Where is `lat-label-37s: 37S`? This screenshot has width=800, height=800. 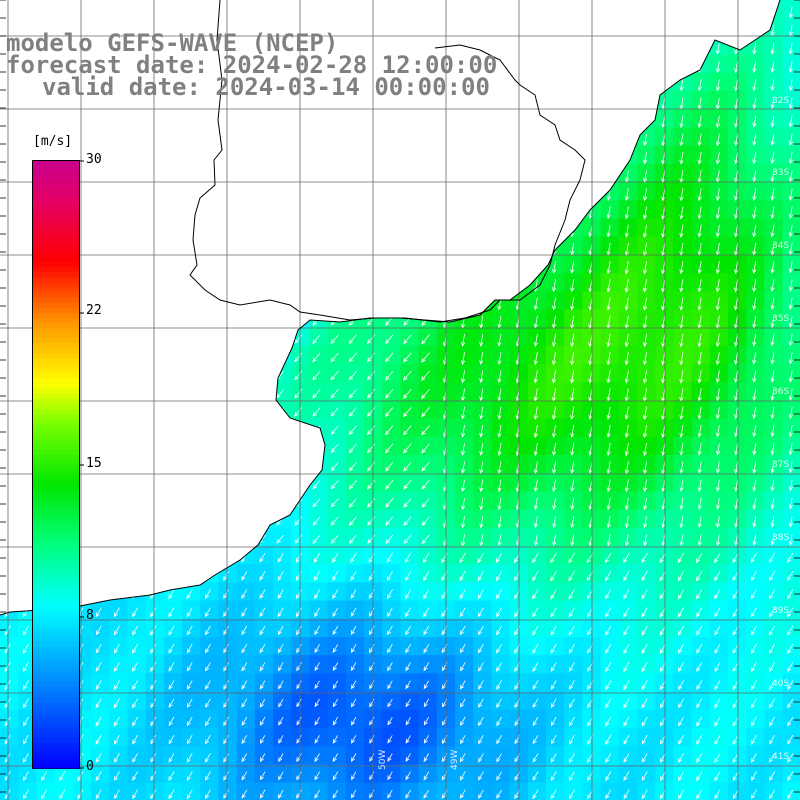 lat-label-37s: 37S is located at coordinates (781, 465).